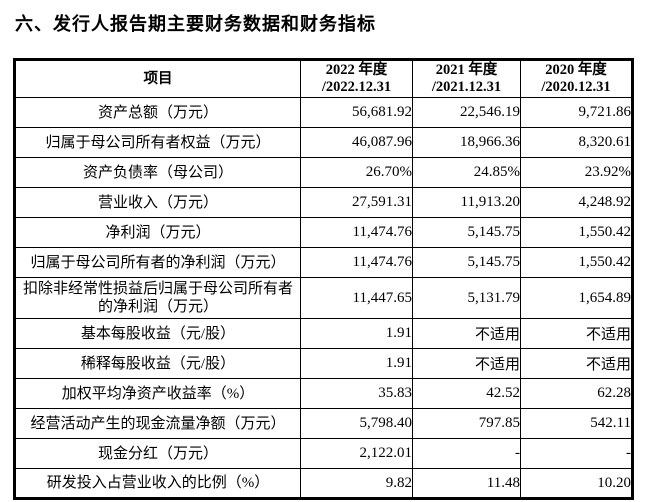  I want to click on cell-value: 26.70%, so click(356, 172).